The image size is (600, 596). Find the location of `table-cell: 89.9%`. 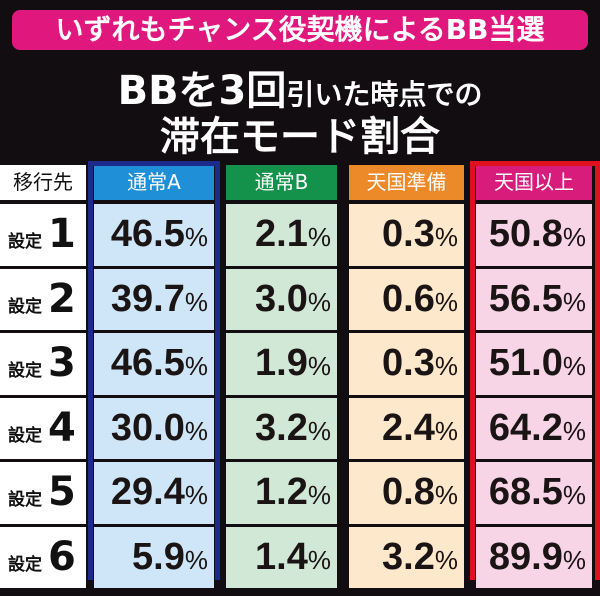

table-cell: 89.9% is located at coordinates (534, 557).